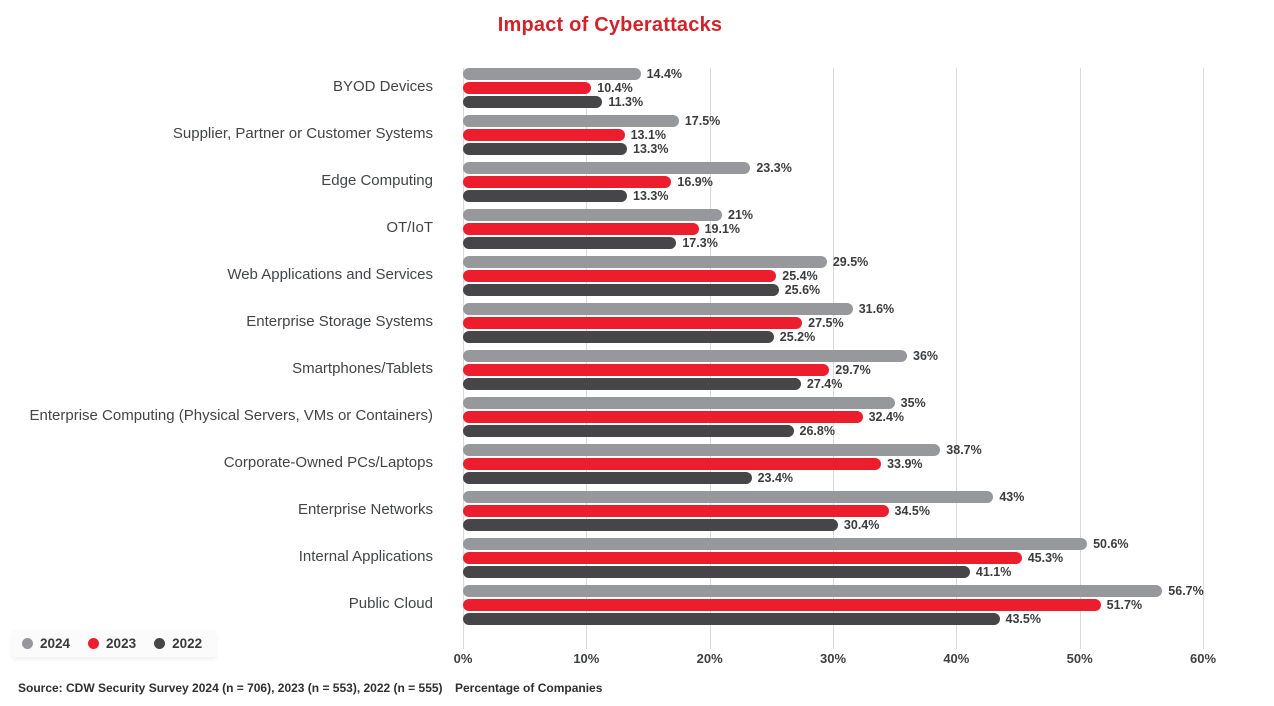 Image resolution: width=1274 pixels, height=706 pixels. Describe the element at coordinates (679, 308) in the screenshot. I see `bar-line: 31.6%` at that location.